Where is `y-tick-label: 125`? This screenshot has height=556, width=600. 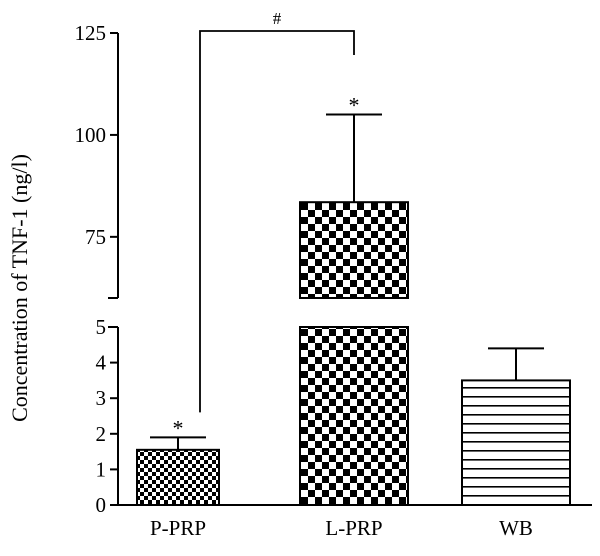
y-tick-label: 125 is located at coordinates (91, 33).